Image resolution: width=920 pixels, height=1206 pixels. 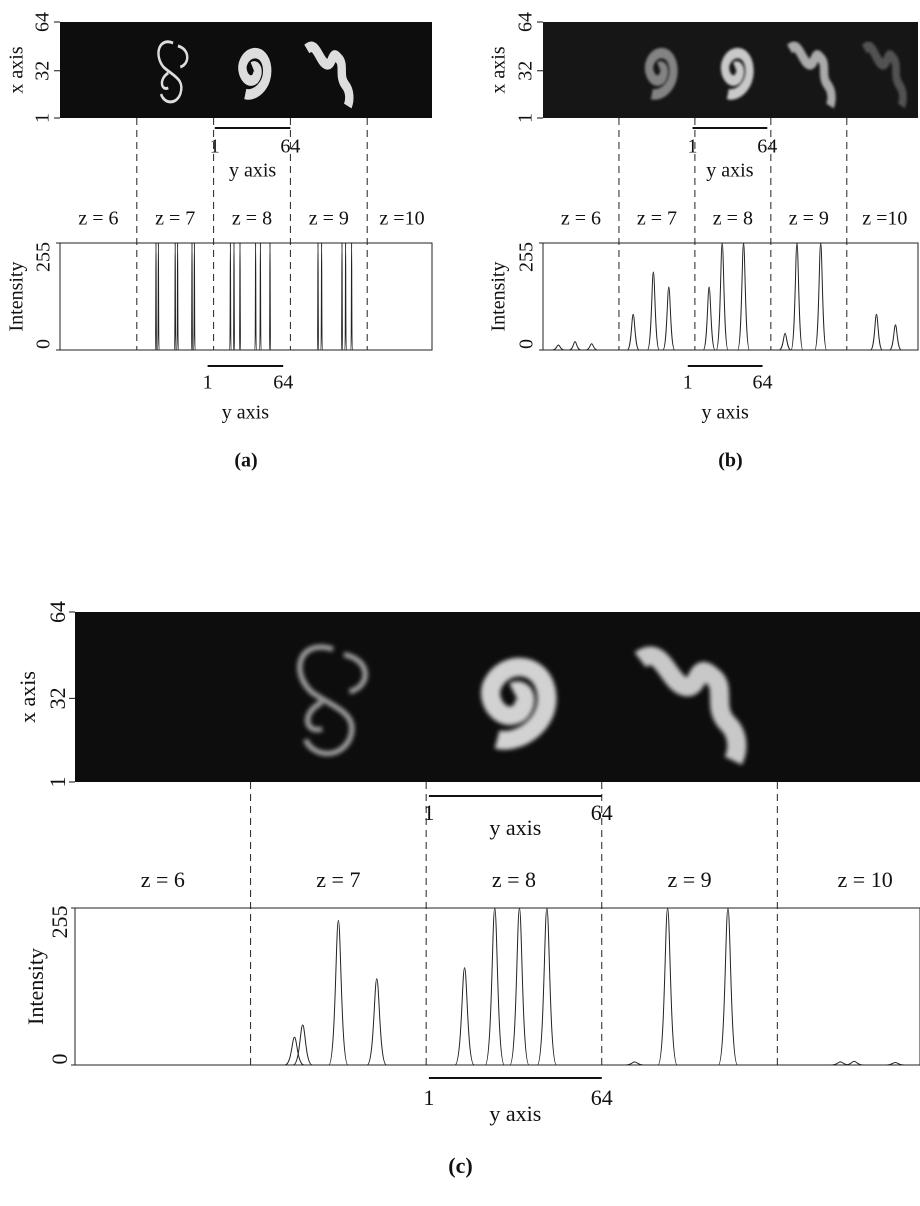 What do you see at coordinates (730, 70) in the screenshot?
I see `image-strip` at bounding box center [730, 70].